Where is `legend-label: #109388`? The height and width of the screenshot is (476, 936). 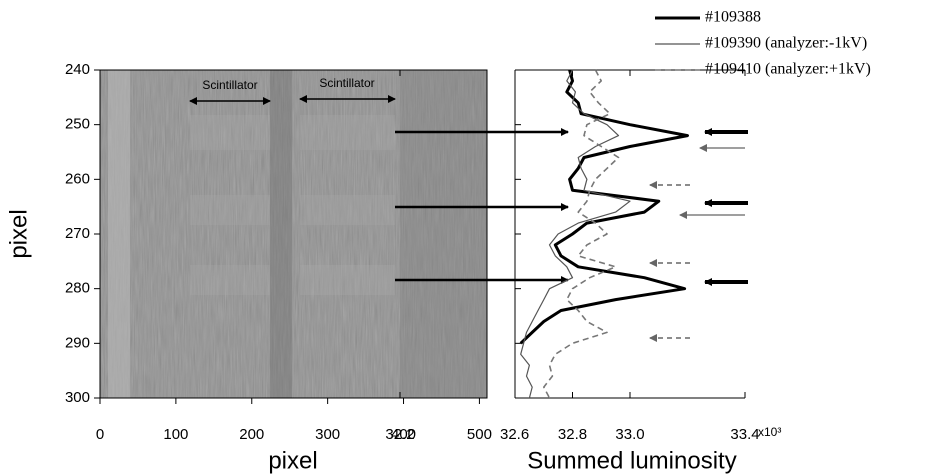
legend-label: #109388 is located at coordinates (733, 17).